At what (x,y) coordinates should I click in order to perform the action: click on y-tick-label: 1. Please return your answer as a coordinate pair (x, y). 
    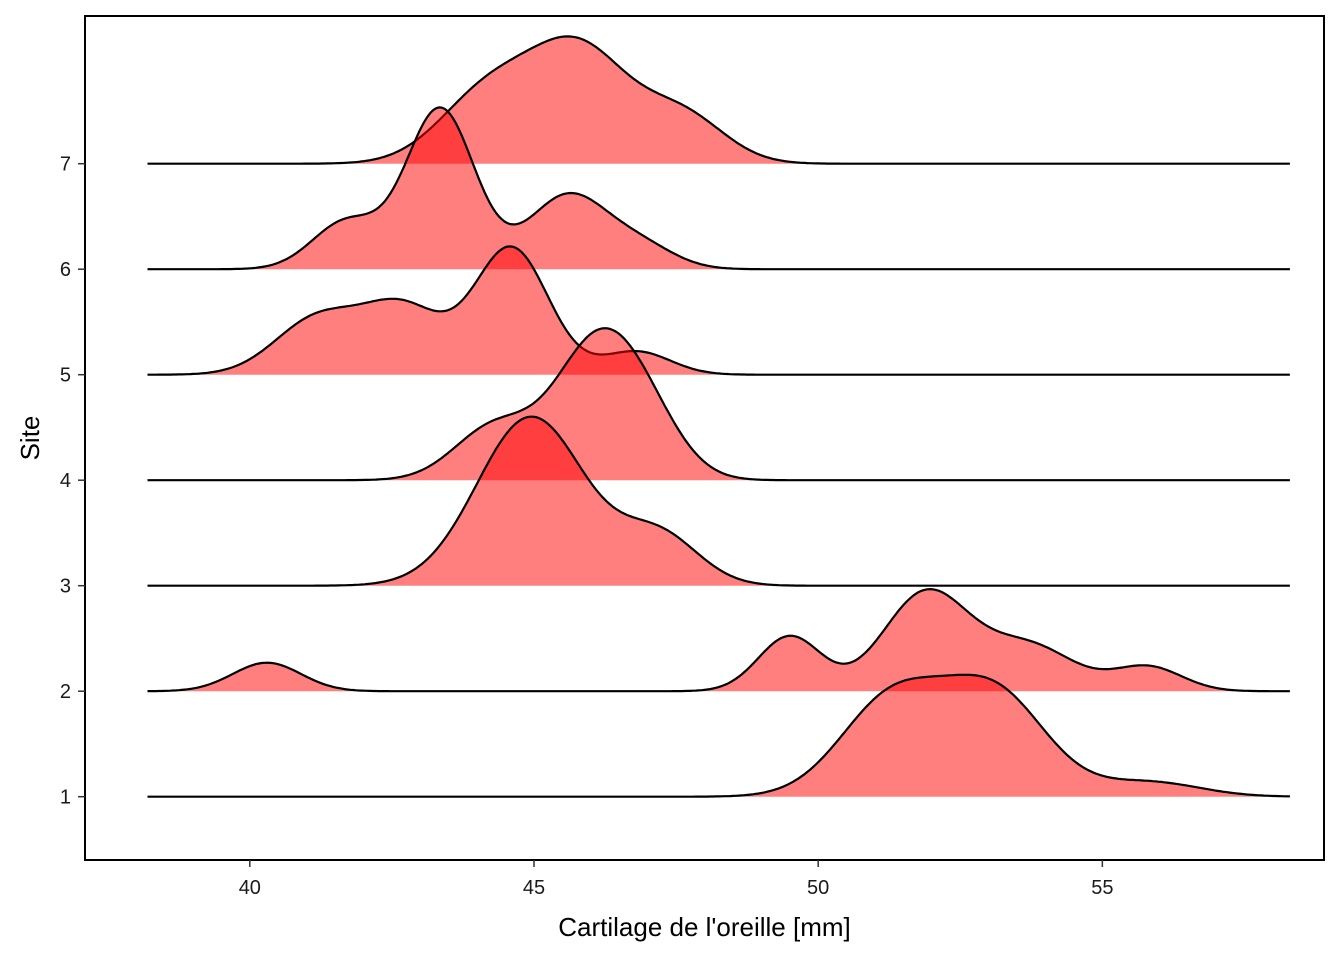
    Looking at the image, I should click on (65, 798).